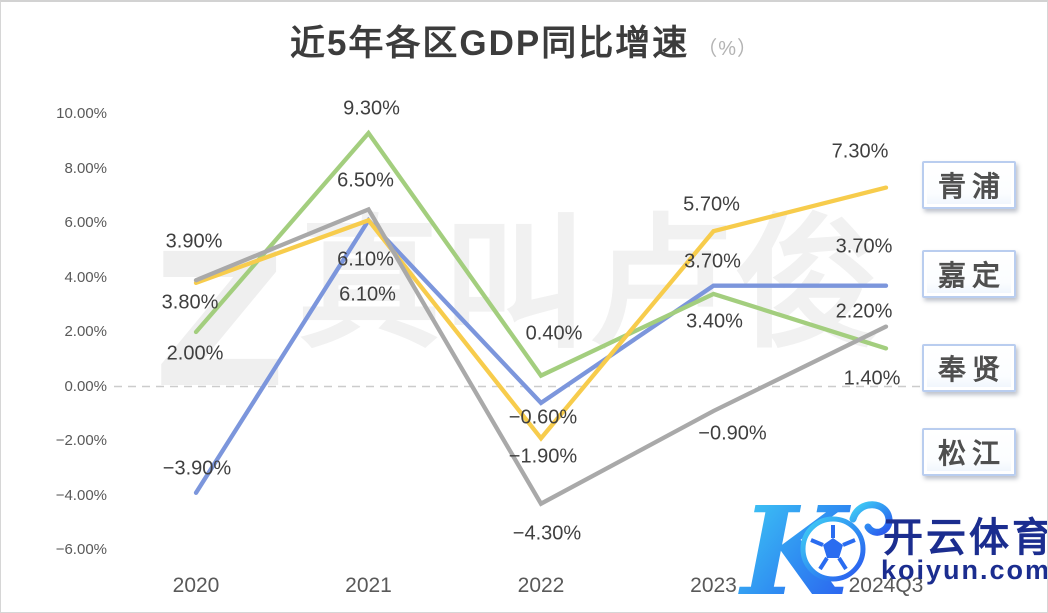 Image resolution: width=1048 pixels, height=613 pixels. Describe the element at coordinates (81, 440) in the screenshot. I see `y-tick-label: −2.00%` at that location.